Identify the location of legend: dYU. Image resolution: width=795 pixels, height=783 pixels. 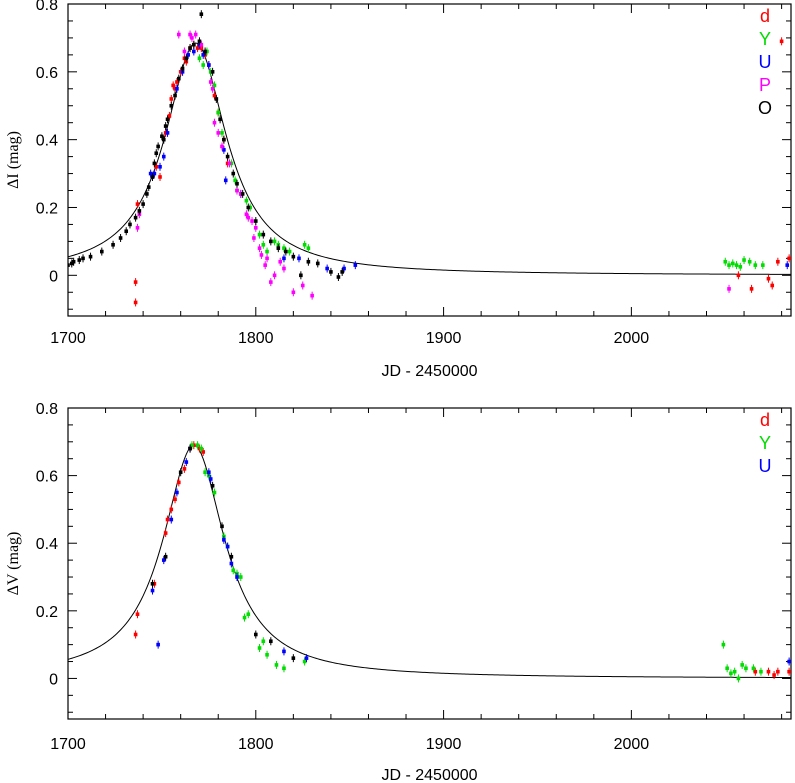
(765, 443).